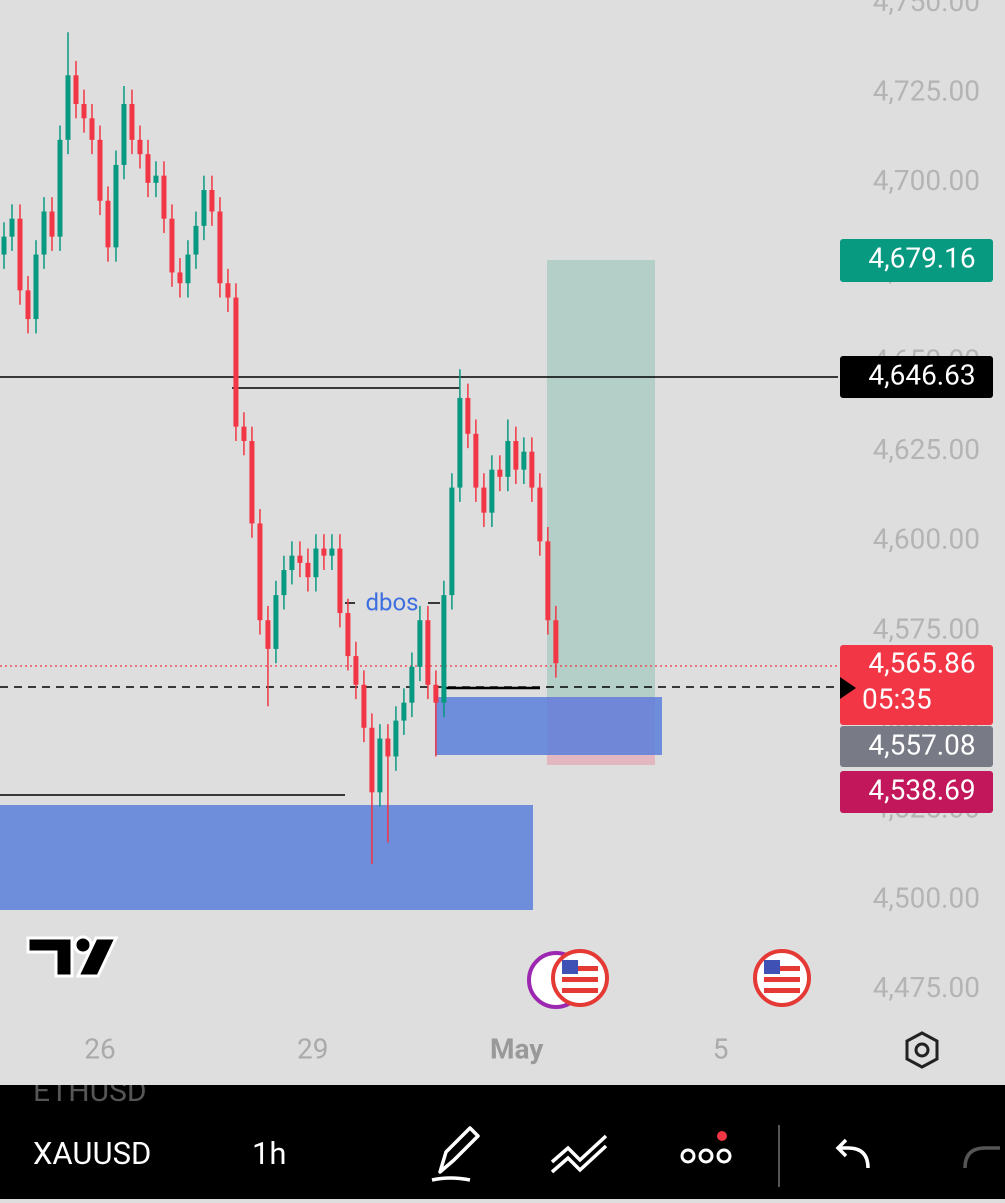  I want to click on interval-button: 1h, so click(269, 1153).